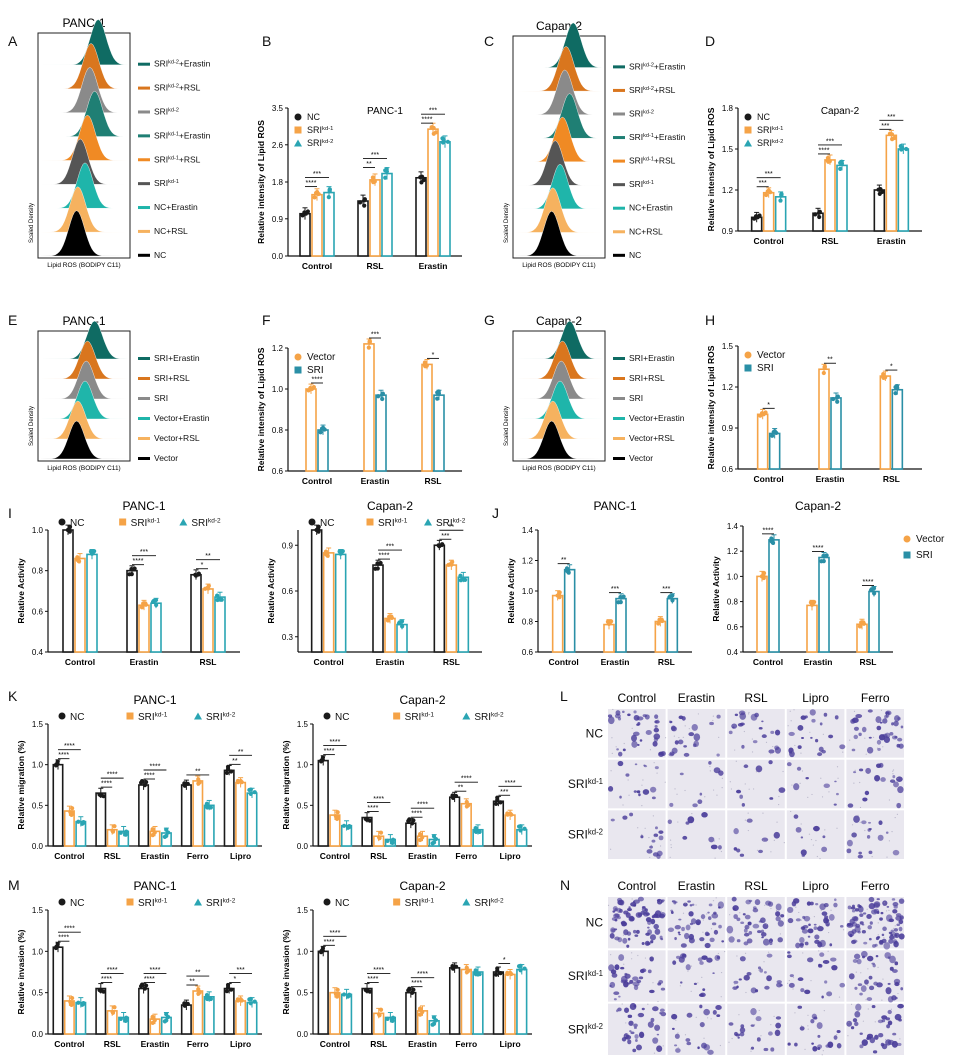 Image resolution: width=963 pixels, height=1061 pixels. I want to click on significance-label: ****, so click(416, 983).